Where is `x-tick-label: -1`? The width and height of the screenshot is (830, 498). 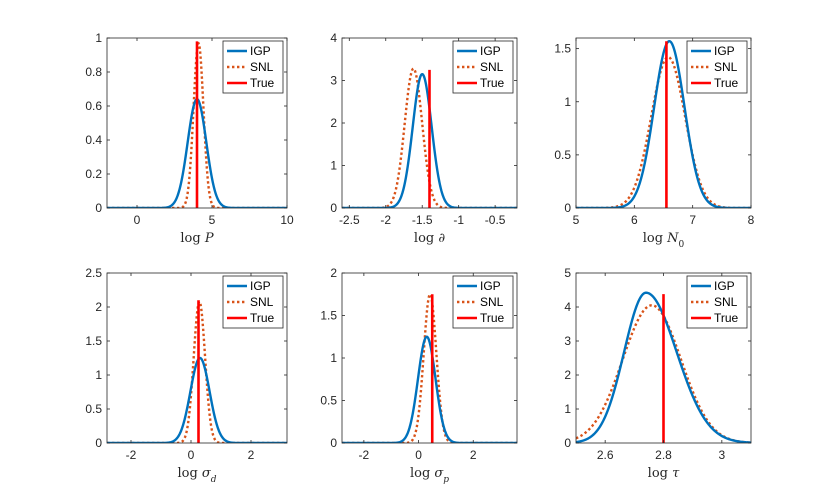
x-tick-label: -1 is located at coordinates (458, 220).